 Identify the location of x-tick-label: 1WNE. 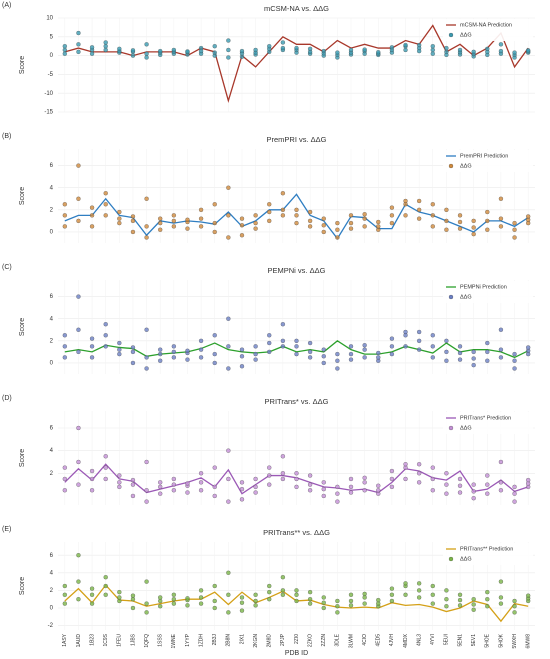
(174, 640).